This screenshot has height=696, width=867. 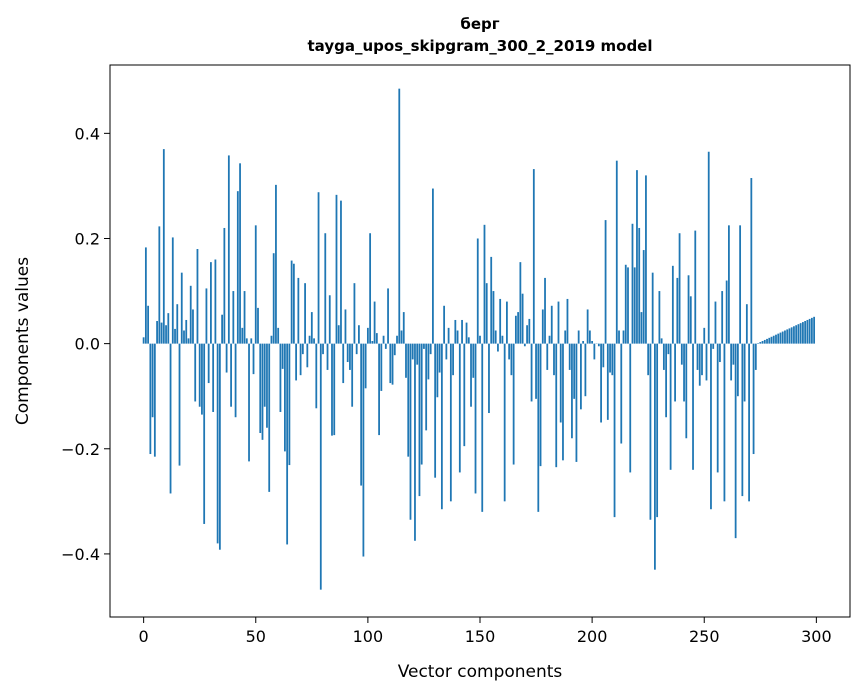 What do you see at coordinates (87, 133) in the screenshot?
I see `y-tick-label: 0.4` at bounding box center [87, 133].